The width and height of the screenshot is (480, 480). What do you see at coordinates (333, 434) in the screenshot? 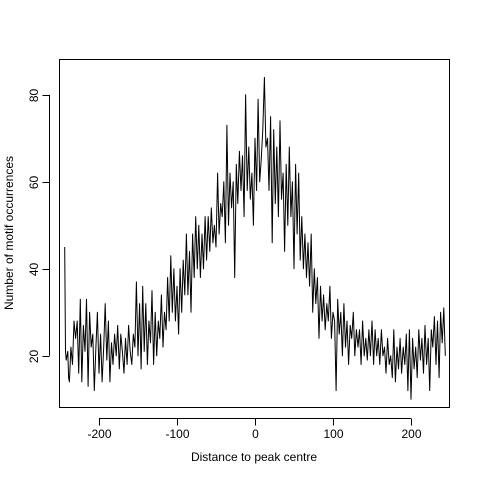
I see `x-tick-label: 100` at bounding box center [333, 434].